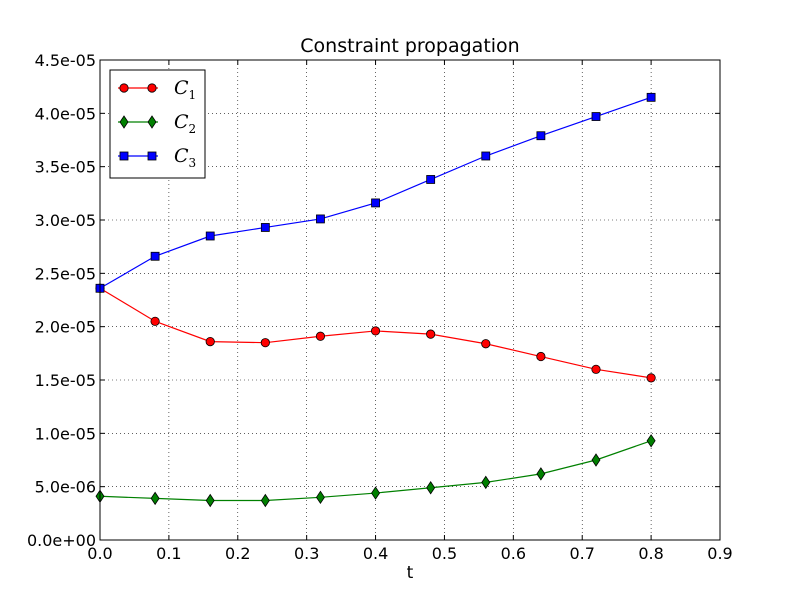 The image size is (800, 600). What do you see at coordinates (65, 327) in the screenshot?
I see `y-tick-label: 2.0e-05` at bounding box center [65, 327].